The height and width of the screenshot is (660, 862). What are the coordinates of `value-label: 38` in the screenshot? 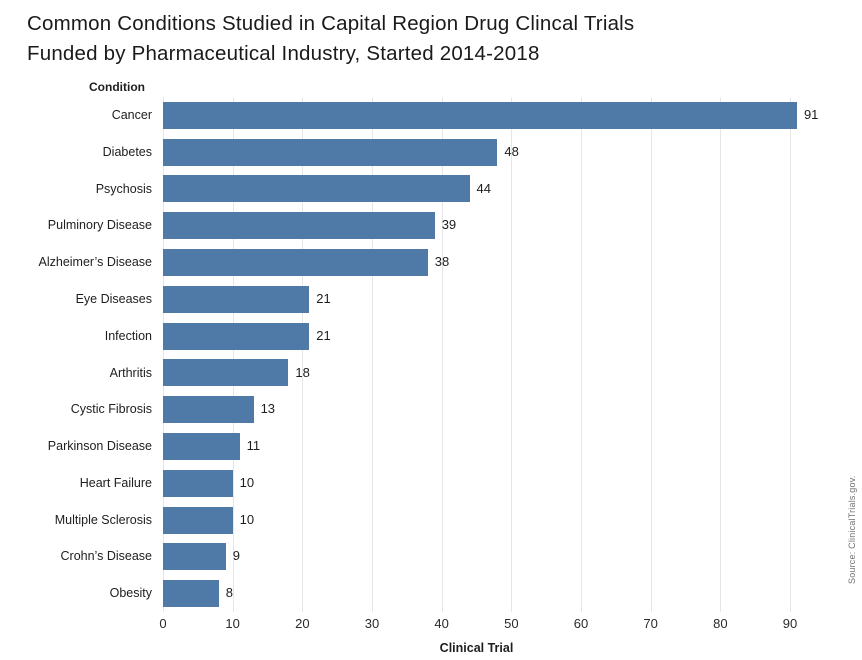 It's located at (442, 262).